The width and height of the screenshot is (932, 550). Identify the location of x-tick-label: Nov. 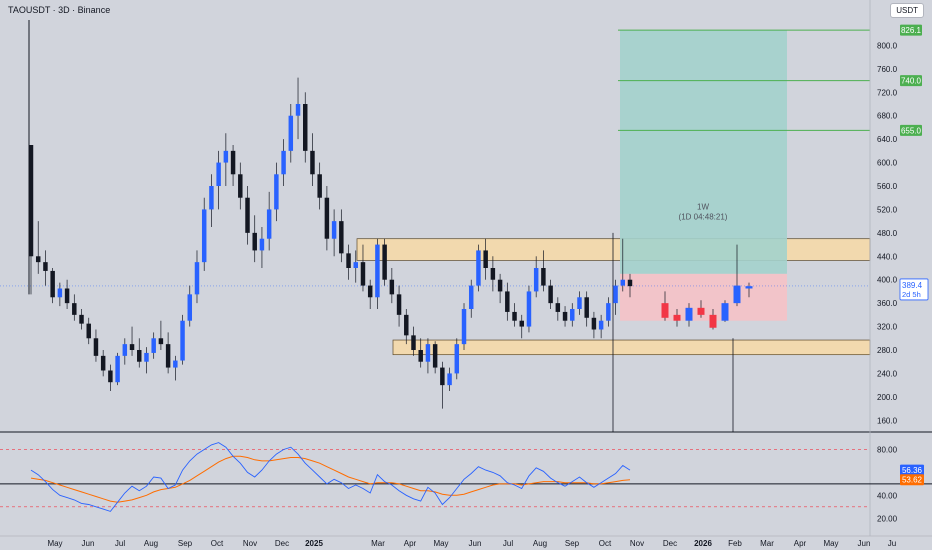
(637, 543).